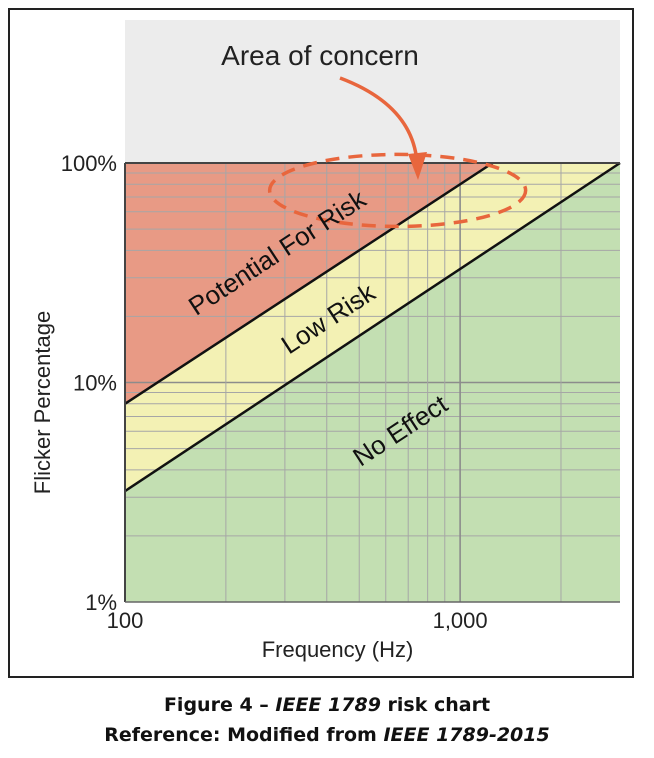 This screenshot has width=654, height=758. What do you see at coordinates (101, 602) in the screenshot?
I see `y-tick-label: 1%` at bounding box center [101, 602].